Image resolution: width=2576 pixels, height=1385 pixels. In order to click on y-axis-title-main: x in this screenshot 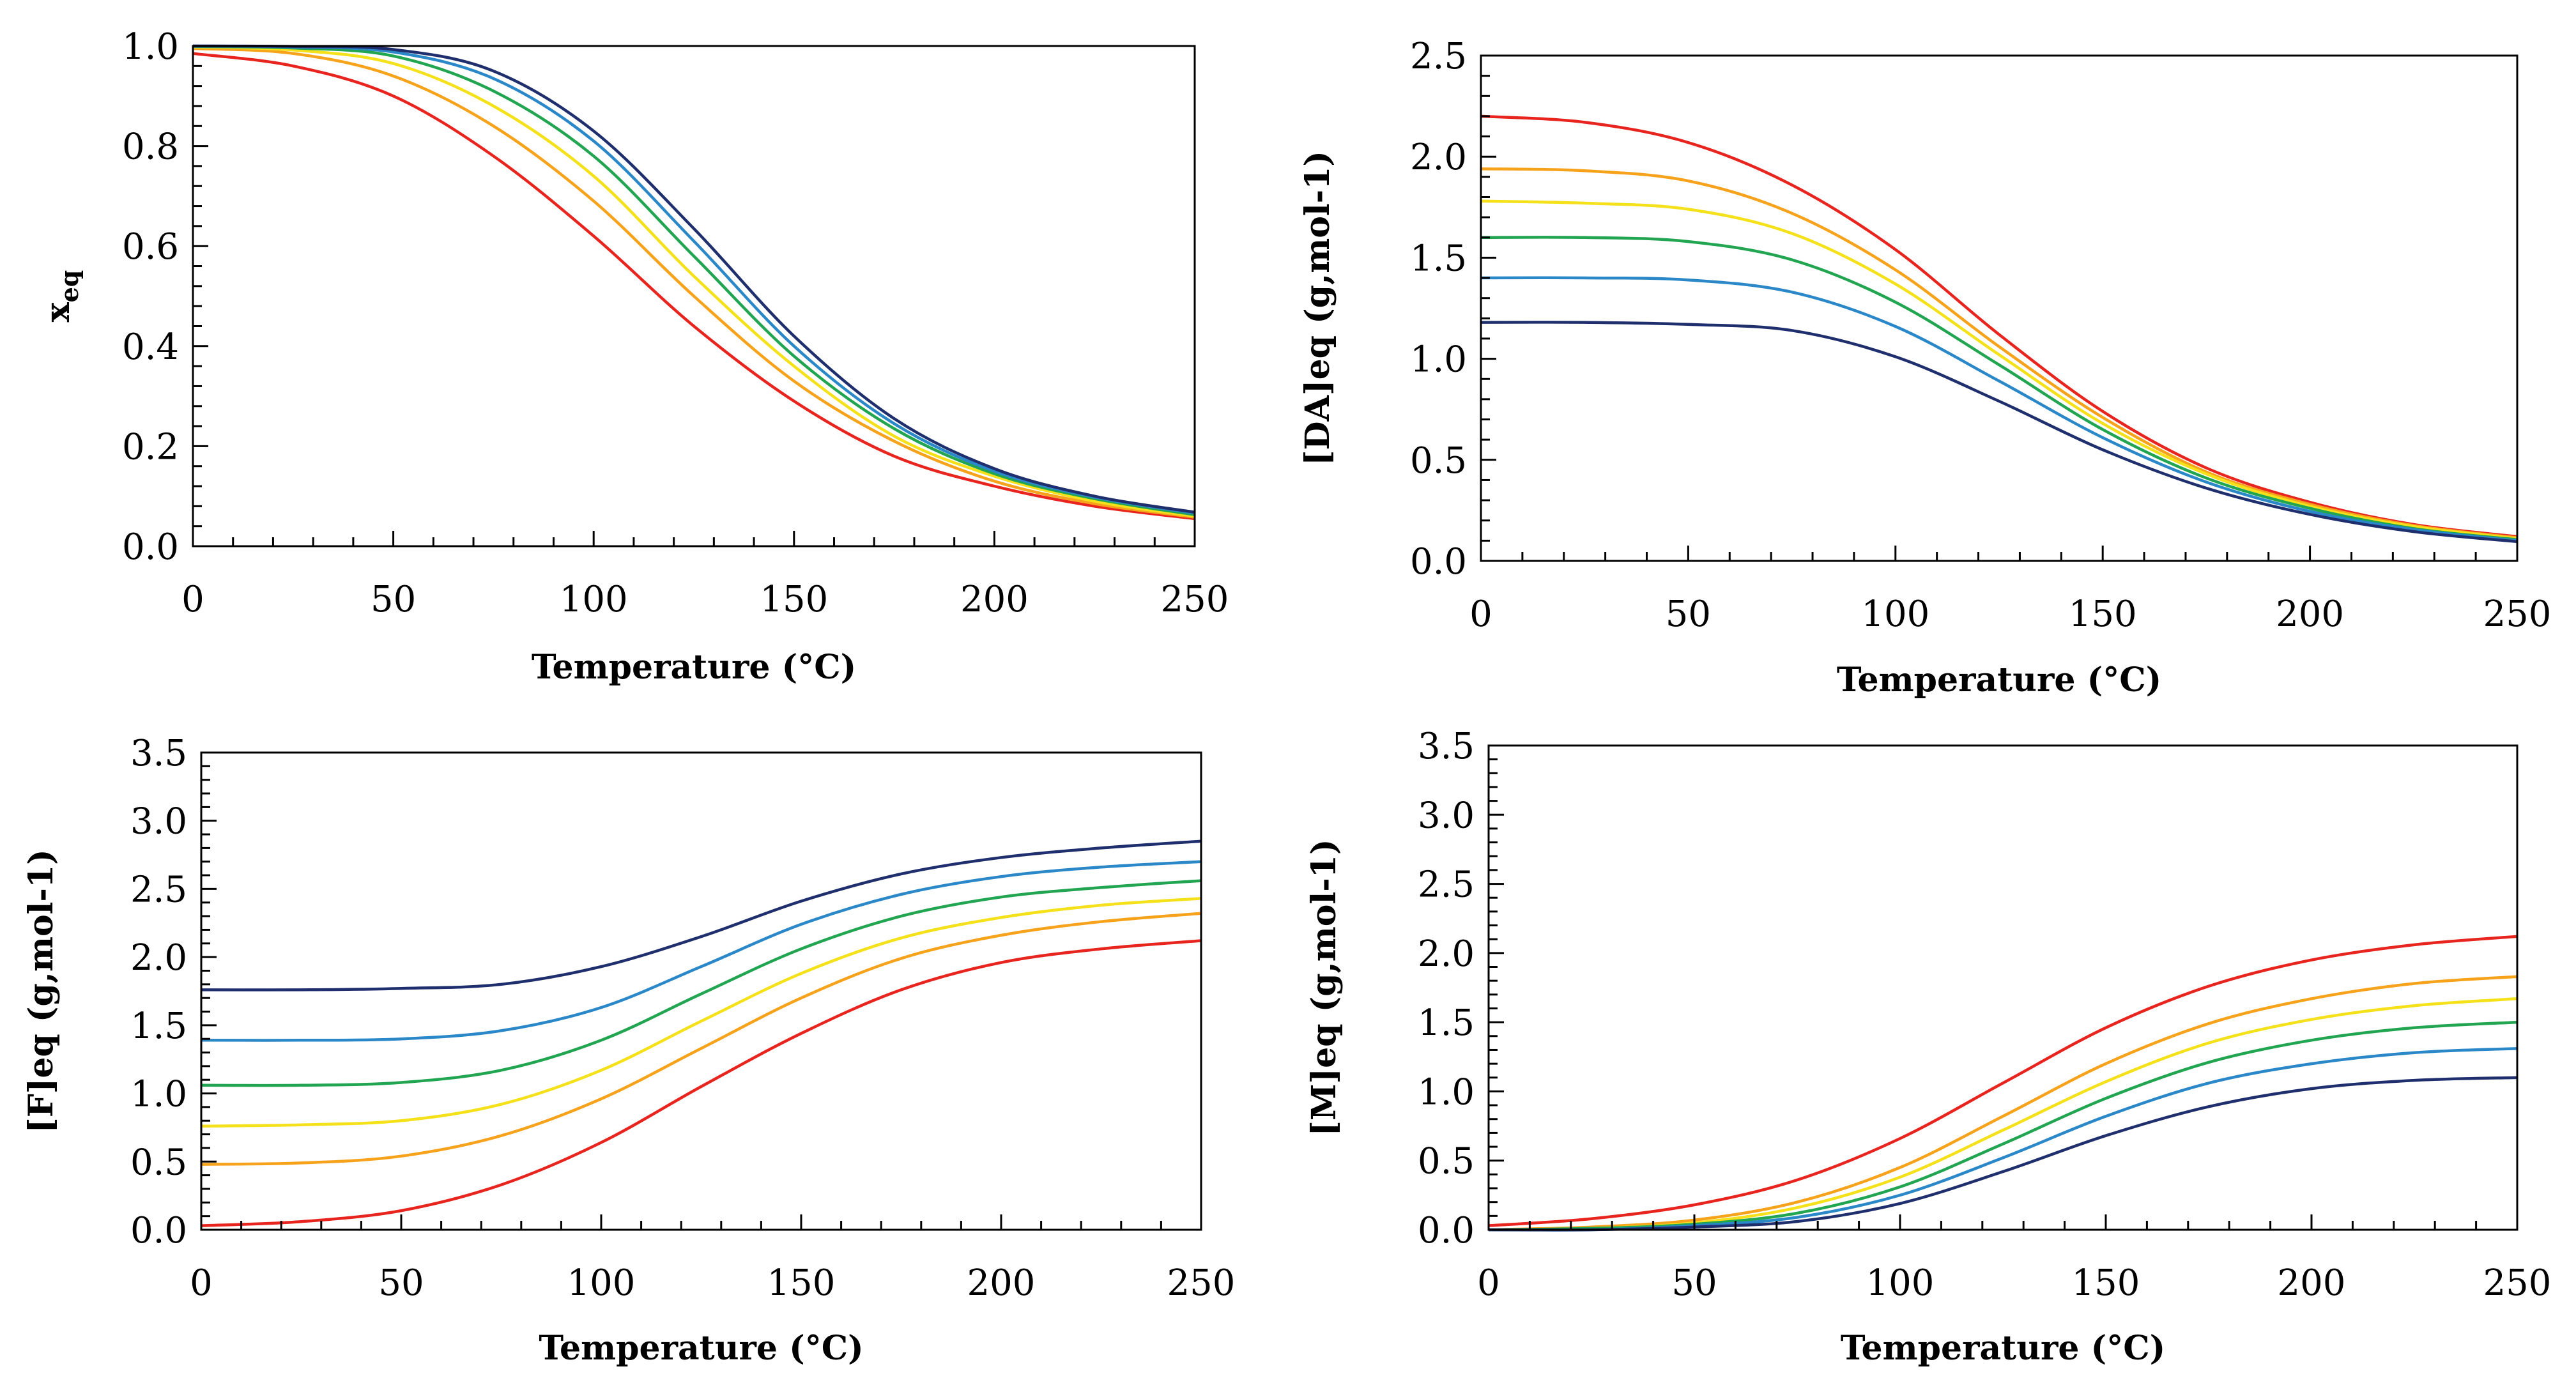, I will do `click(57, 312)`.